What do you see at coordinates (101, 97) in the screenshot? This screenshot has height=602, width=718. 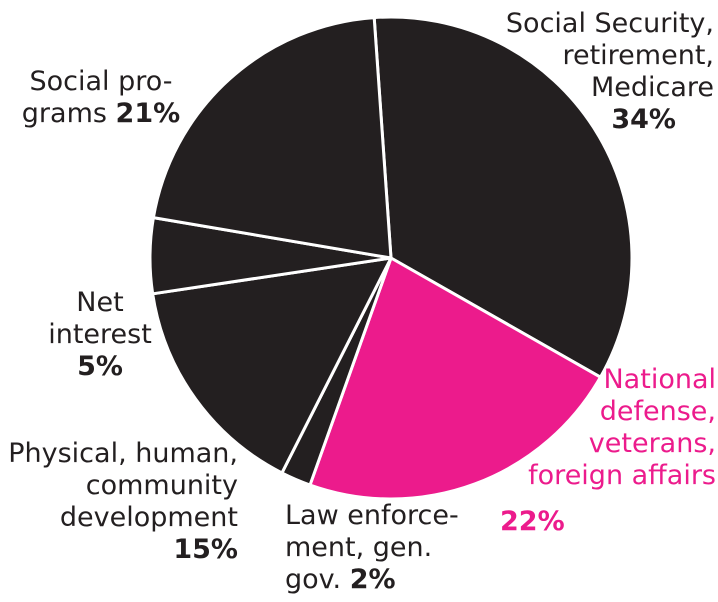 I see `label-social-programs: Social pro- grams 21%` at bounding box center [101, 97].